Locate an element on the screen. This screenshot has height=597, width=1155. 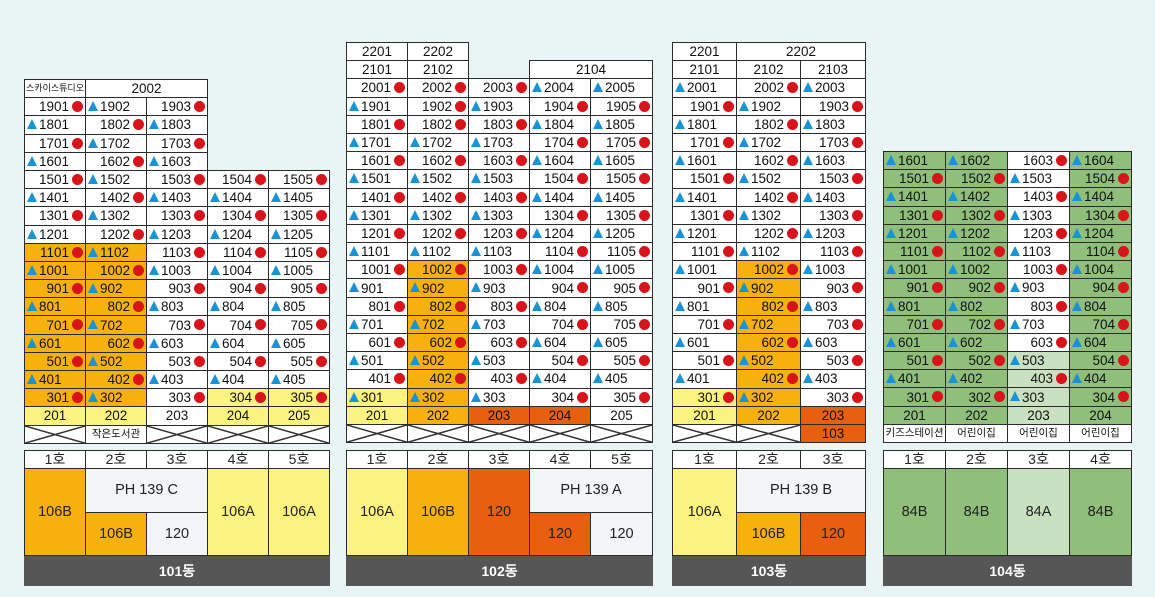
unit-cell: 1303 is located at coordinates (177, 216).